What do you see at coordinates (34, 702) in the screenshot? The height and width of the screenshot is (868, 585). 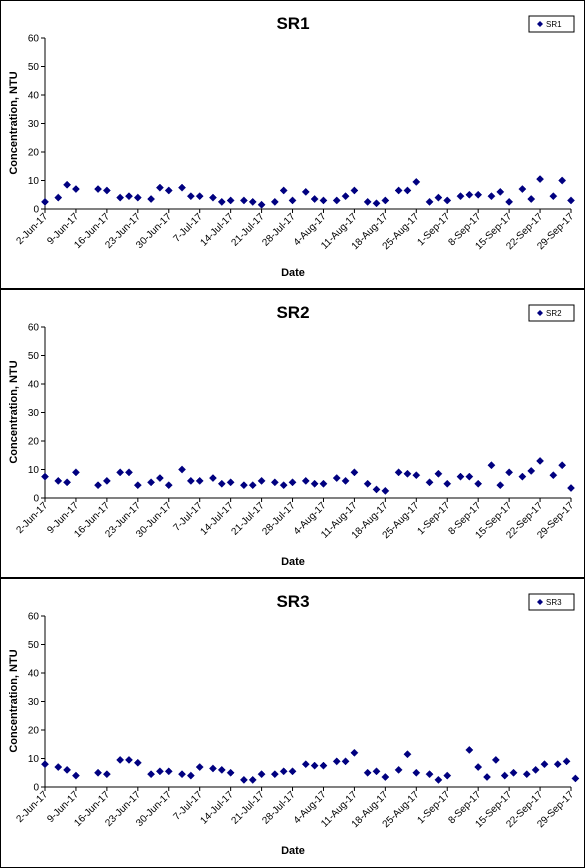 I see `y-tick-label: 30` at bounding box center [34, 702].